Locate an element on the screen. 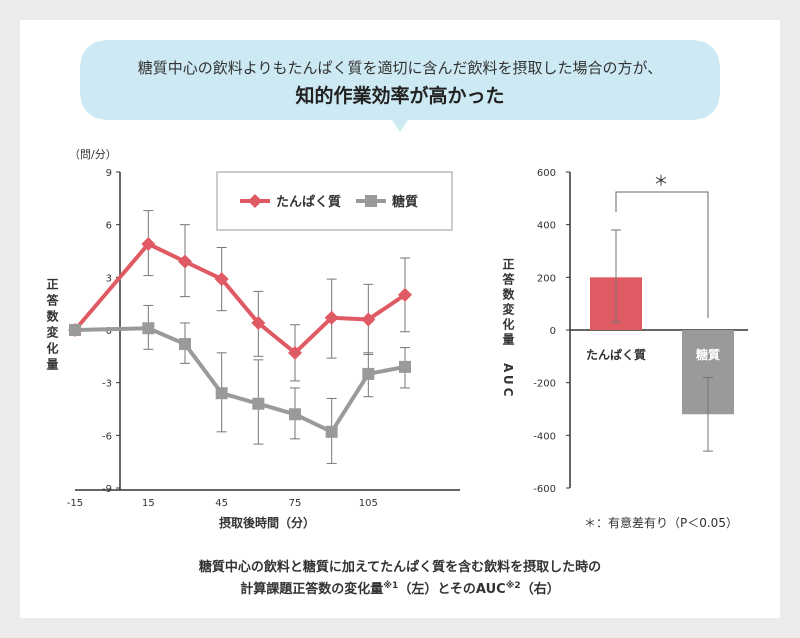  right-y-tick-label: -200 is located at coordinates (544, 384).